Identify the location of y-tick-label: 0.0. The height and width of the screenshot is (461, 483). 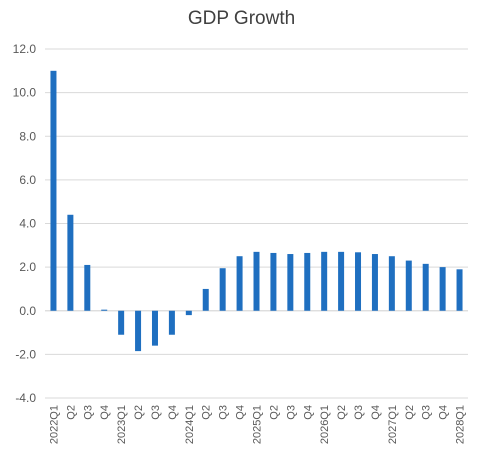
(27, 311).